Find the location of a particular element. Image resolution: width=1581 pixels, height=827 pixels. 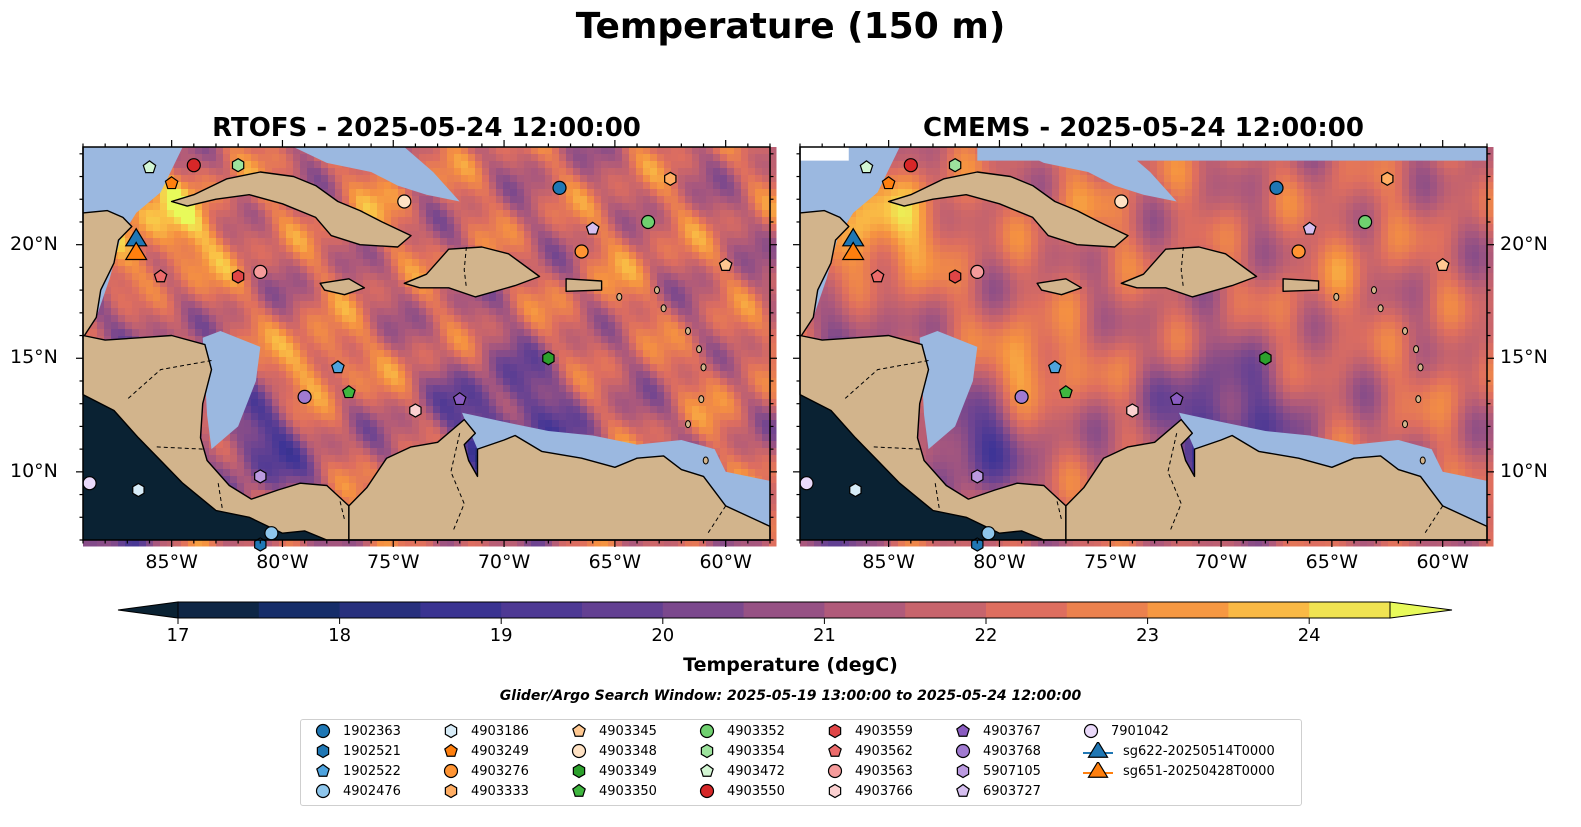

colorbar-tick-label: 19 is located at coordinates (501, 635).